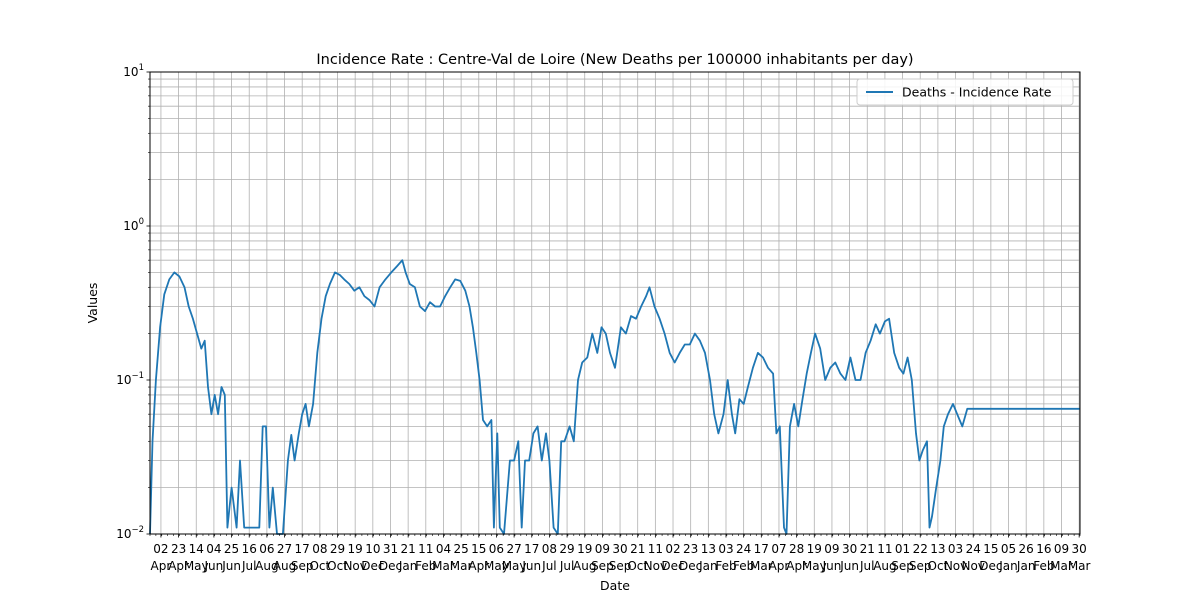 This screenshot has height=600, width=1200. Describe the element at coordinates (196, 549) in the screenshot. I see `x-tick-day-label: 14` at that location.